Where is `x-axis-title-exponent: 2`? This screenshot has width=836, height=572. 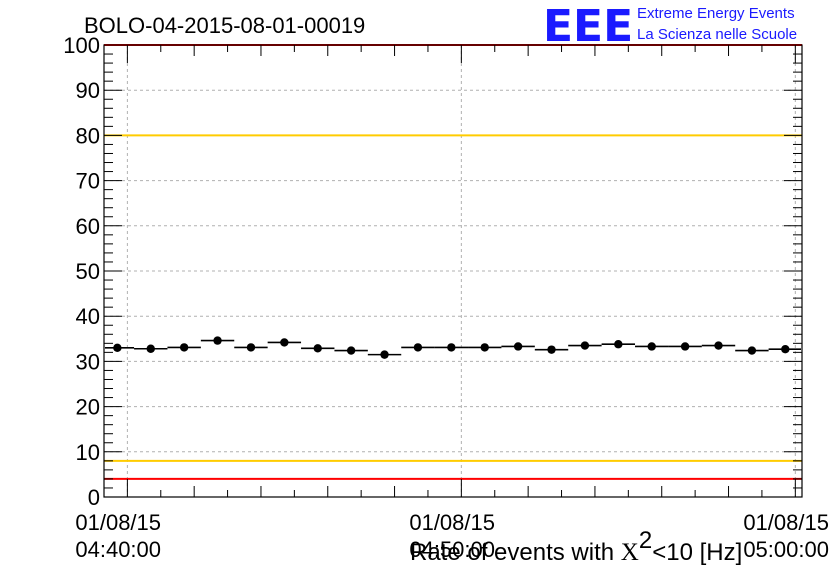
x-axis-title-exponent: 2 is located at coordinates (645, 540).